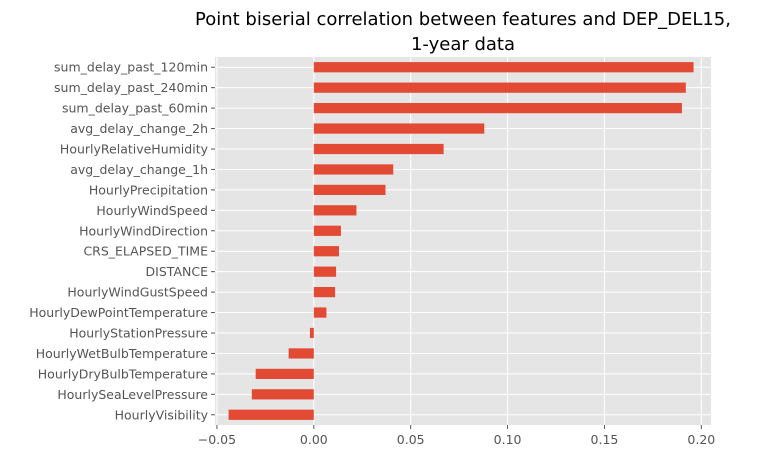 Image resolution: width=775 pixels, height=459 pixels. What do you see at coordinates (118, 312) in the screenshot?
I see `y-tick-label: HourlyDewPointTemperature` at bounding box center [118, 312].